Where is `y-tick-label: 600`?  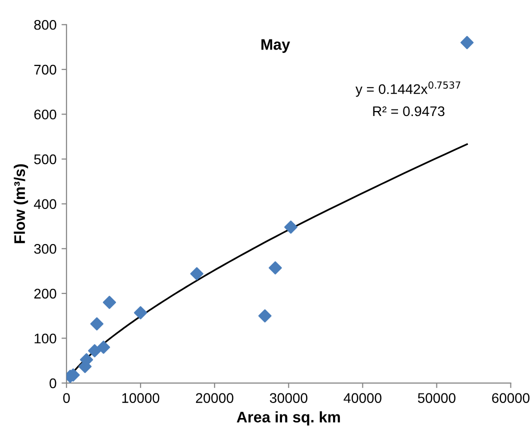
y-tick-label: 600 is located at coordinates (45, 115).